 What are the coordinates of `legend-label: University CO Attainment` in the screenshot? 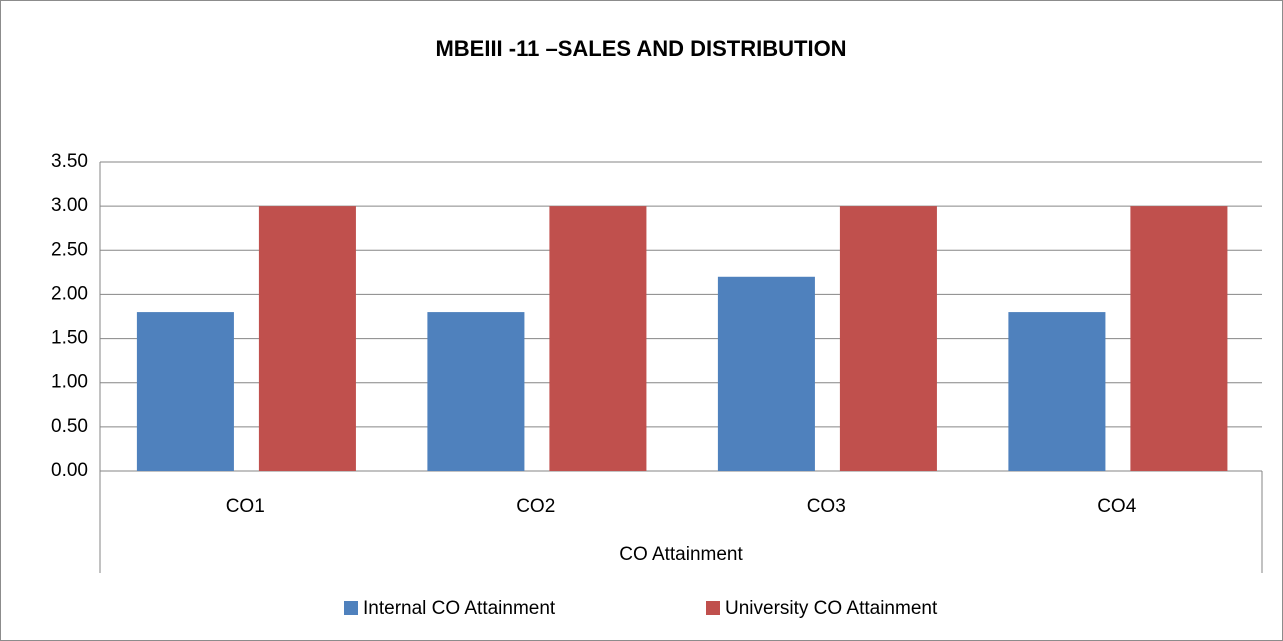 It's located at (831, 608).